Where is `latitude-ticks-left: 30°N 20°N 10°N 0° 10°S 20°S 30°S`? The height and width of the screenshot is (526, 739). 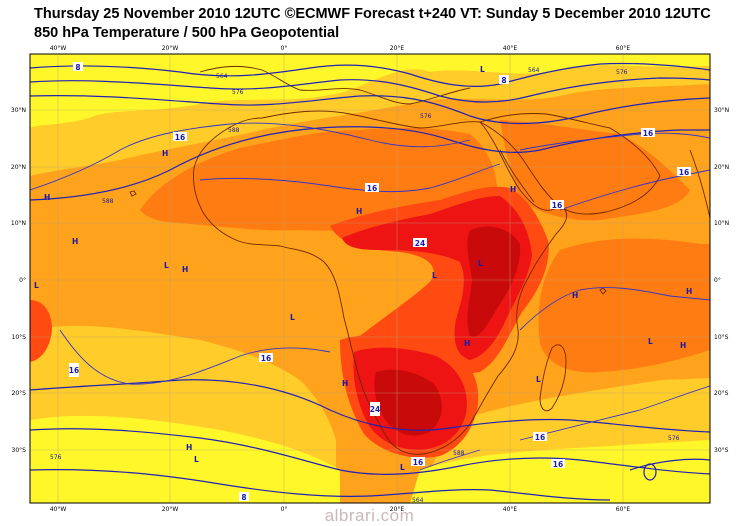
latitude-ticks-left: 30°N 20°N 10°N 0° 10°S 20°S 30°S is located at coordinates (18, 280).